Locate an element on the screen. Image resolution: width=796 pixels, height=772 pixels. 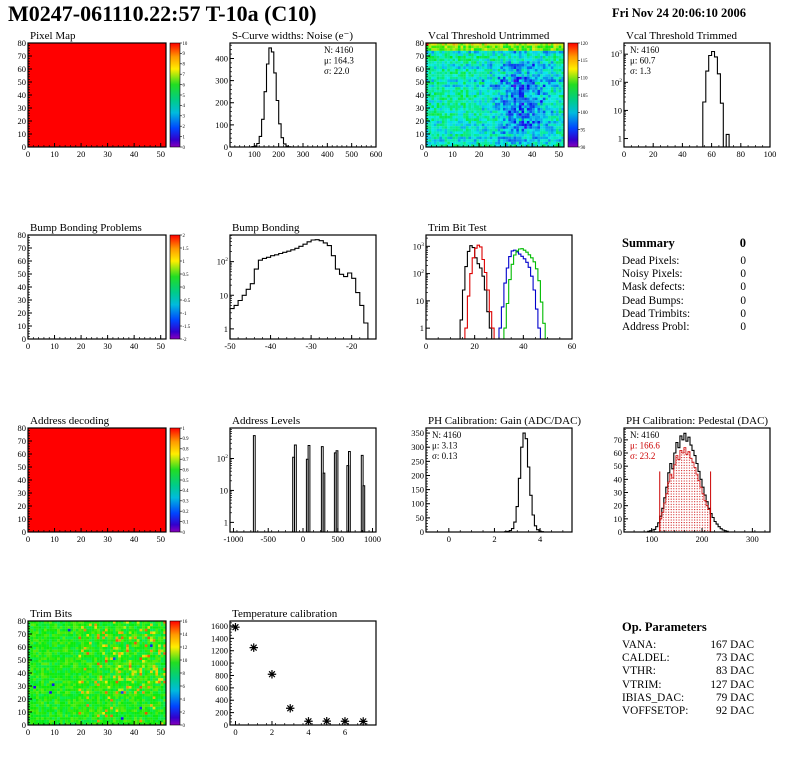
op-parameters-heading: Op. Parameters is located at coordinates (664, 627).